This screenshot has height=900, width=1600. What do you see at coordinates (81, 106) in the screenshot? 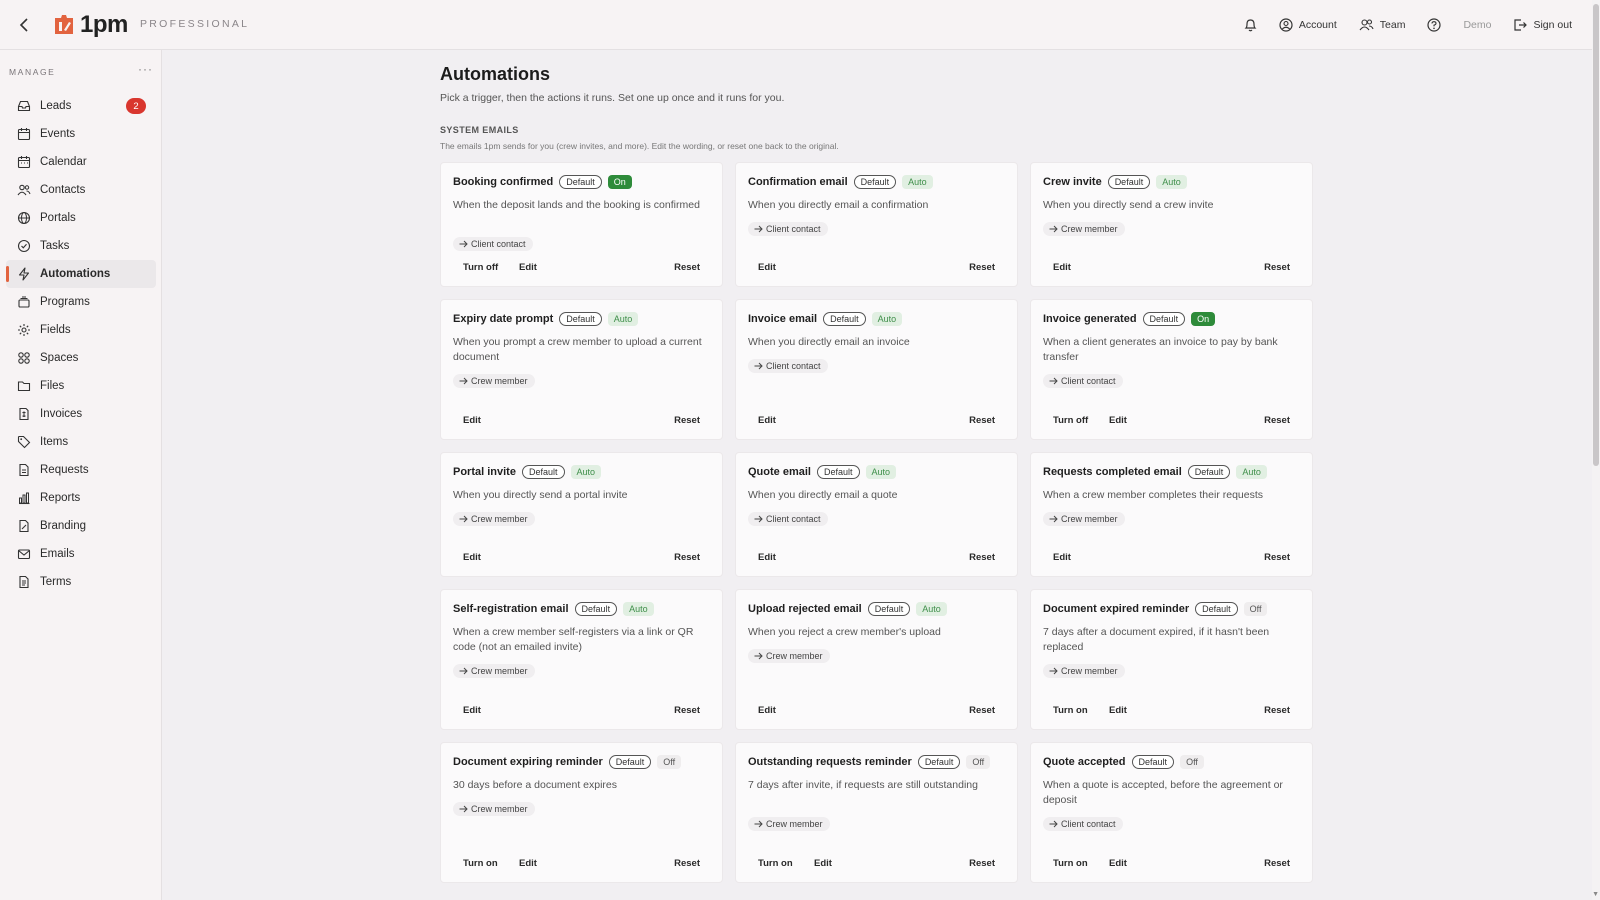
I see `sidebar-item-leads: Leads 2` at bounding box center [81, 106].